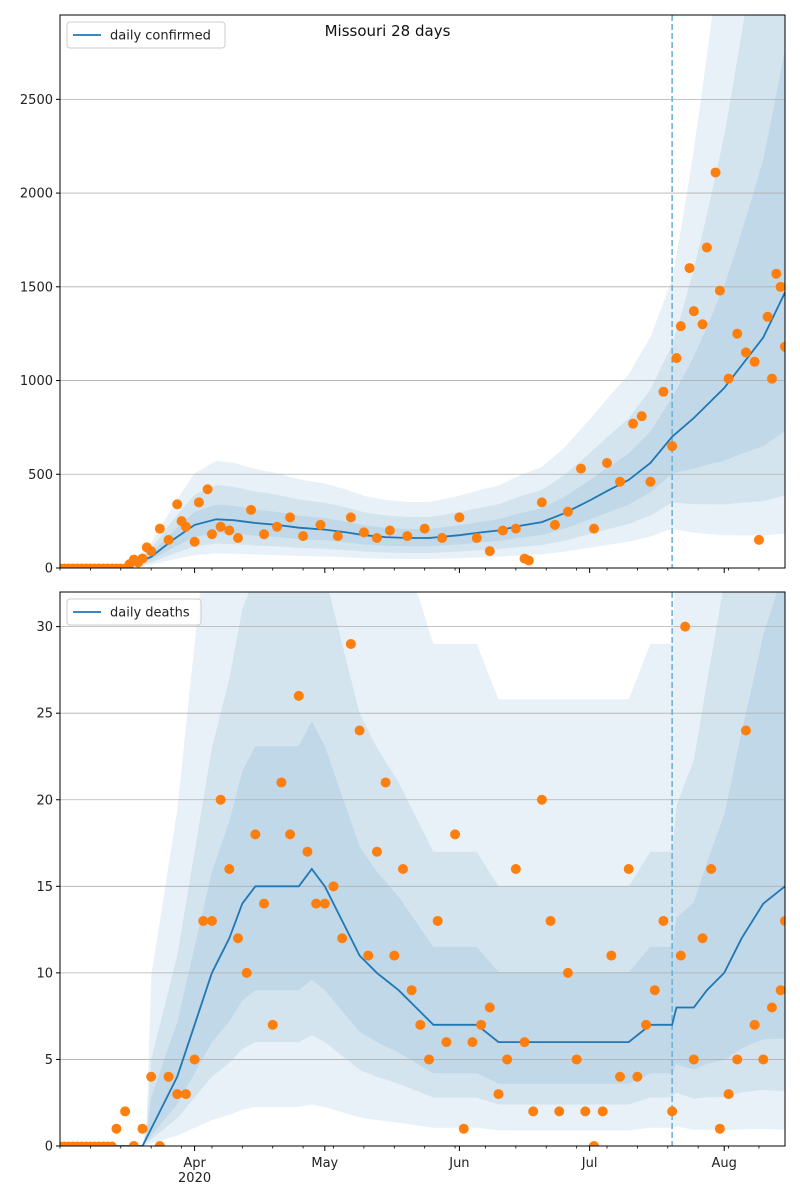 This screenshot has width=800, height=1200. I want to click on y-tick-label: 2500, so click(36, 100).